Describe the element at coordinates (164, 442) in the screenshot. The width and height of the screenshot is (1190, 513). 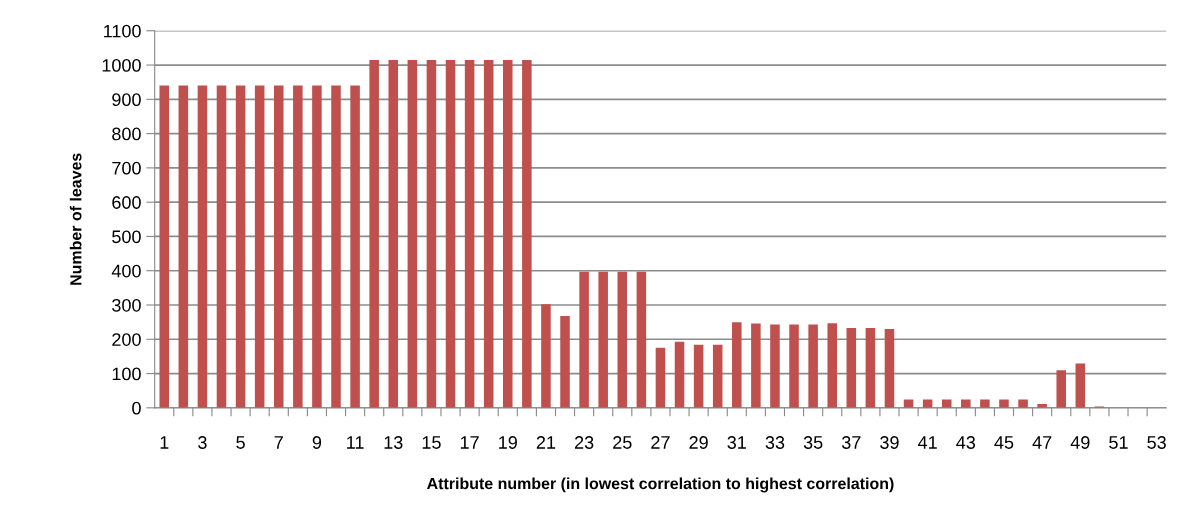
I see `x-tick-label: 1` at that location.